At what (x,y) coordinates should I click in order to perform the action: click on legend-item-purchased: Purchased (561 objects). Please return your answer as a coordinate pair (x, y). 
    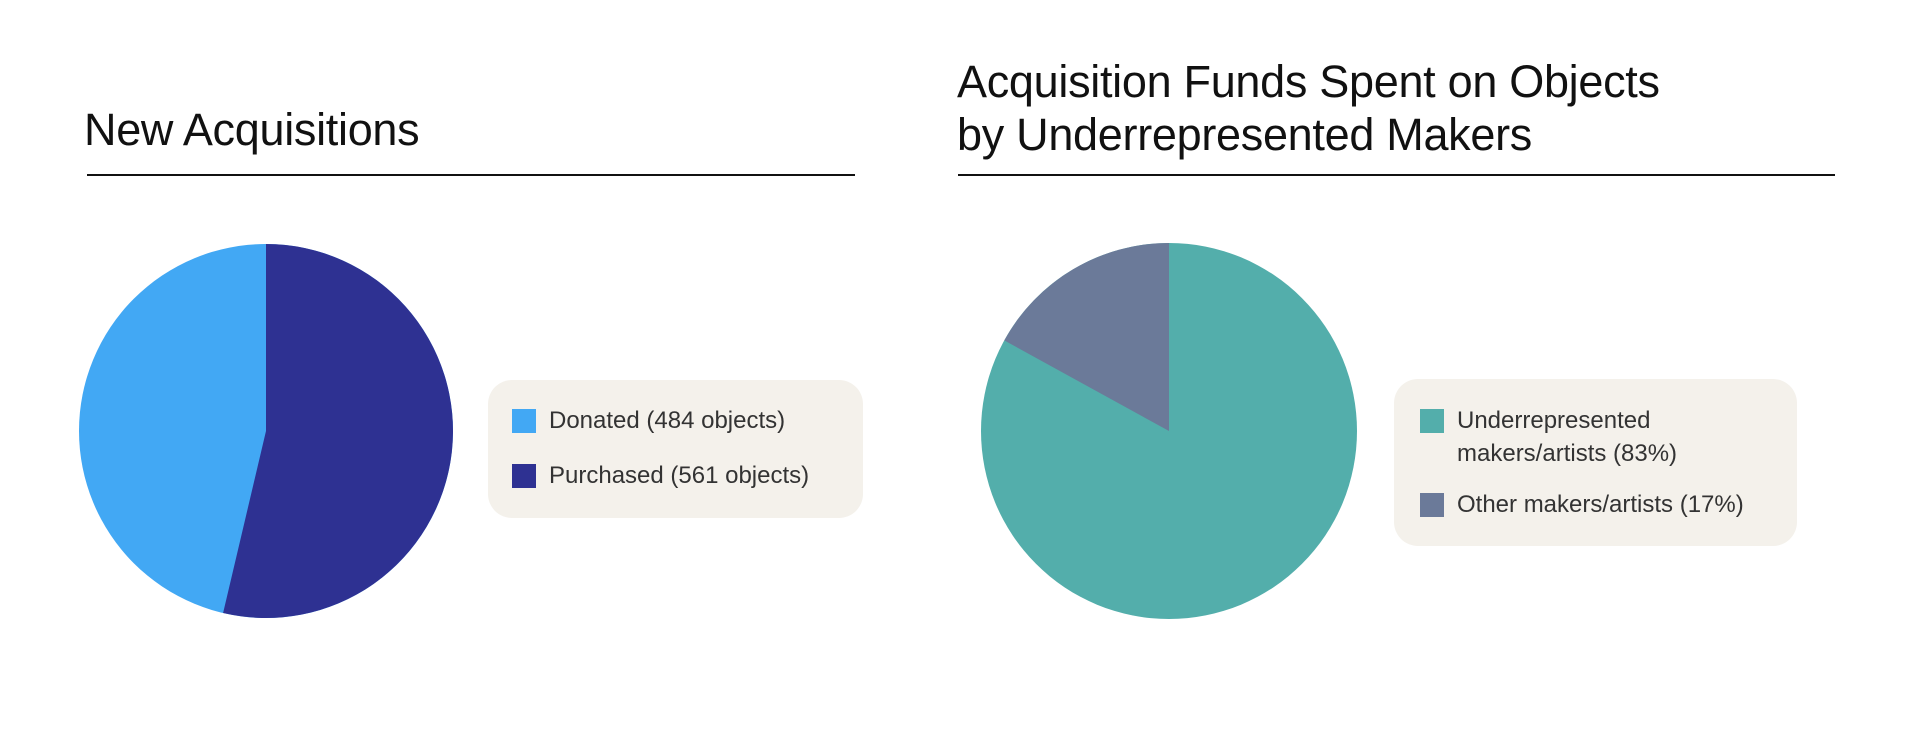
    Looking at the image, I should click on (660, 477).